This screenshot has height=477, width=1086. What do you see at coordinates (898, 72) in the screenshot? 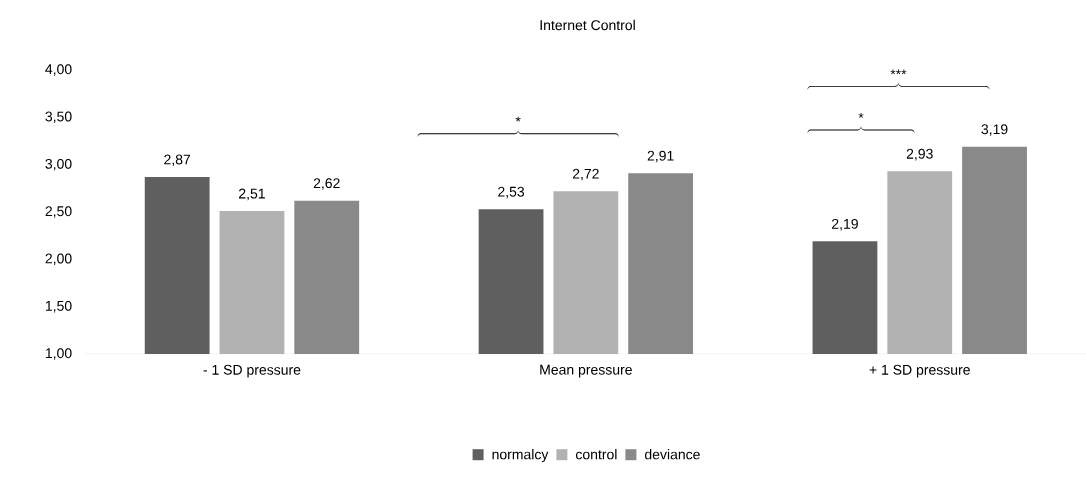
I see `annotation: ***` at bounding box center [898, 72].